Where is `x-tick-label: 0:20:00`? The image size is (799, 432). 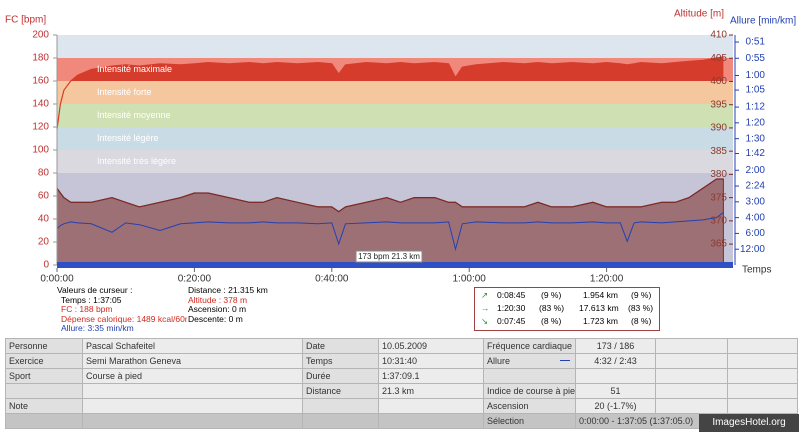 x-tick-label: 0:20:00 is located at coordinates (195, 279).